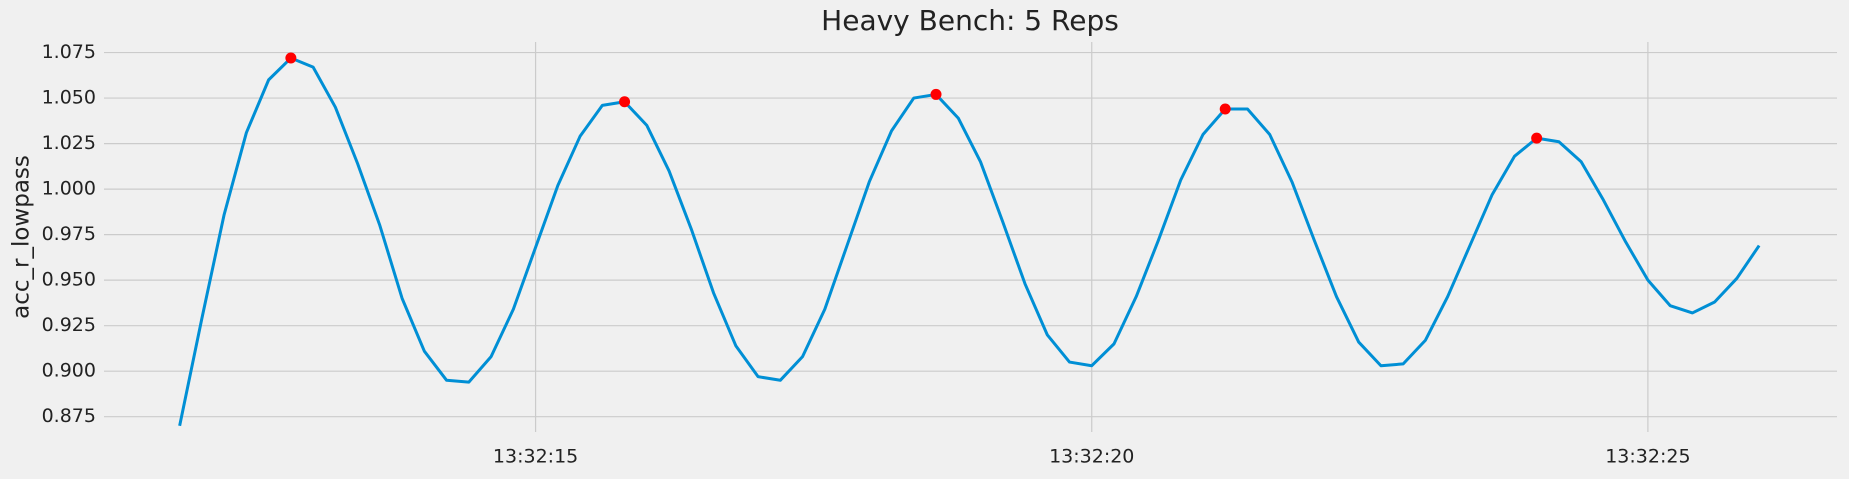  I want to click on y-tick-label: 0.975, so click(69, 234).